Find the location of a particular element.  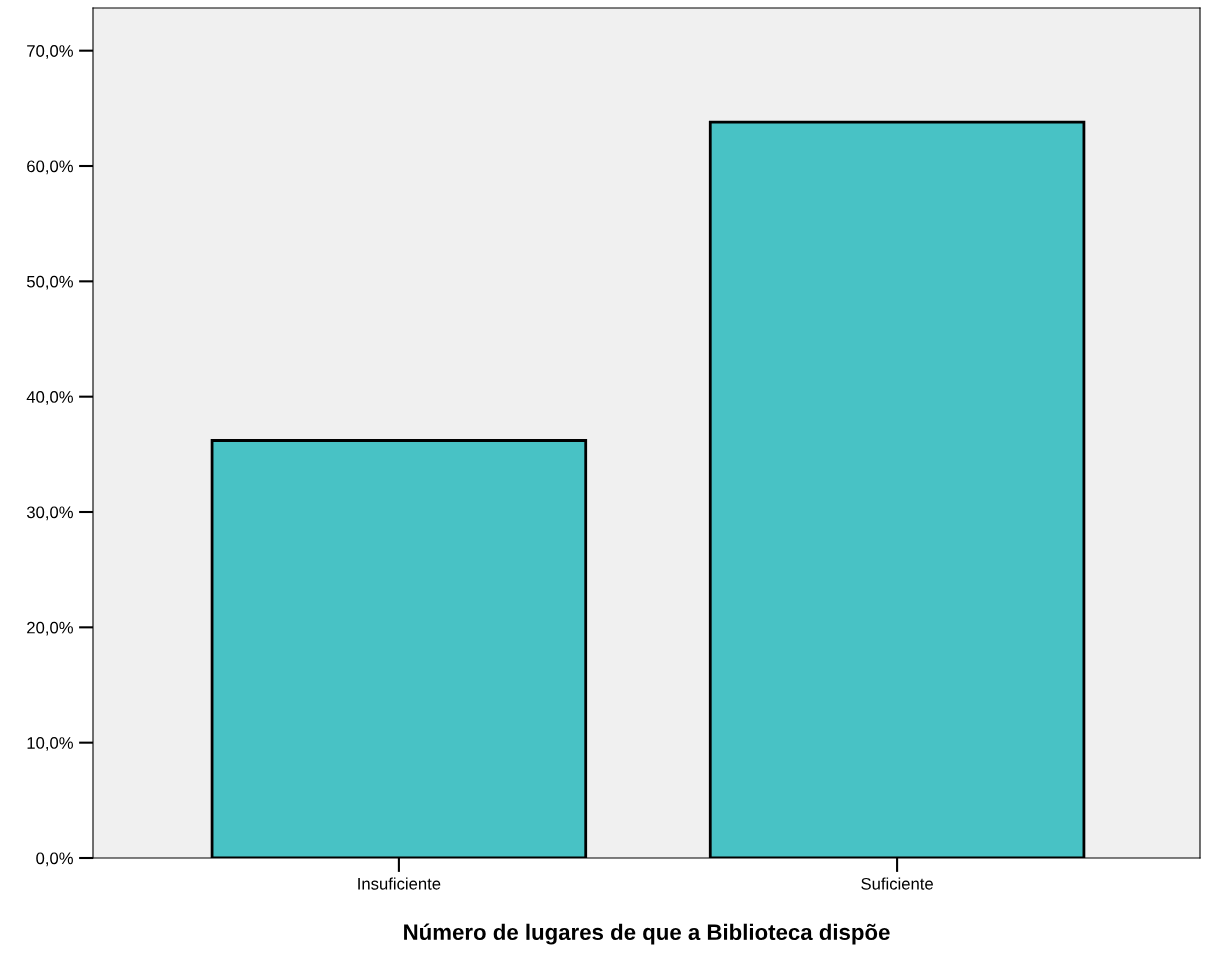

y-tick-label: 50,0% is located at coordinates (49, 282).